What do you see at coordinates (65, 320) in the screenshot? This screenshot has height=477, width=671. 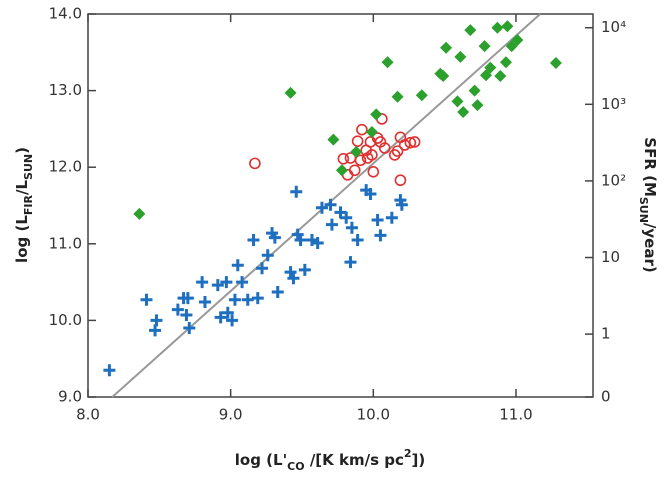 I see `y-tick-label: 10.0` at bounding box center [65, 320].